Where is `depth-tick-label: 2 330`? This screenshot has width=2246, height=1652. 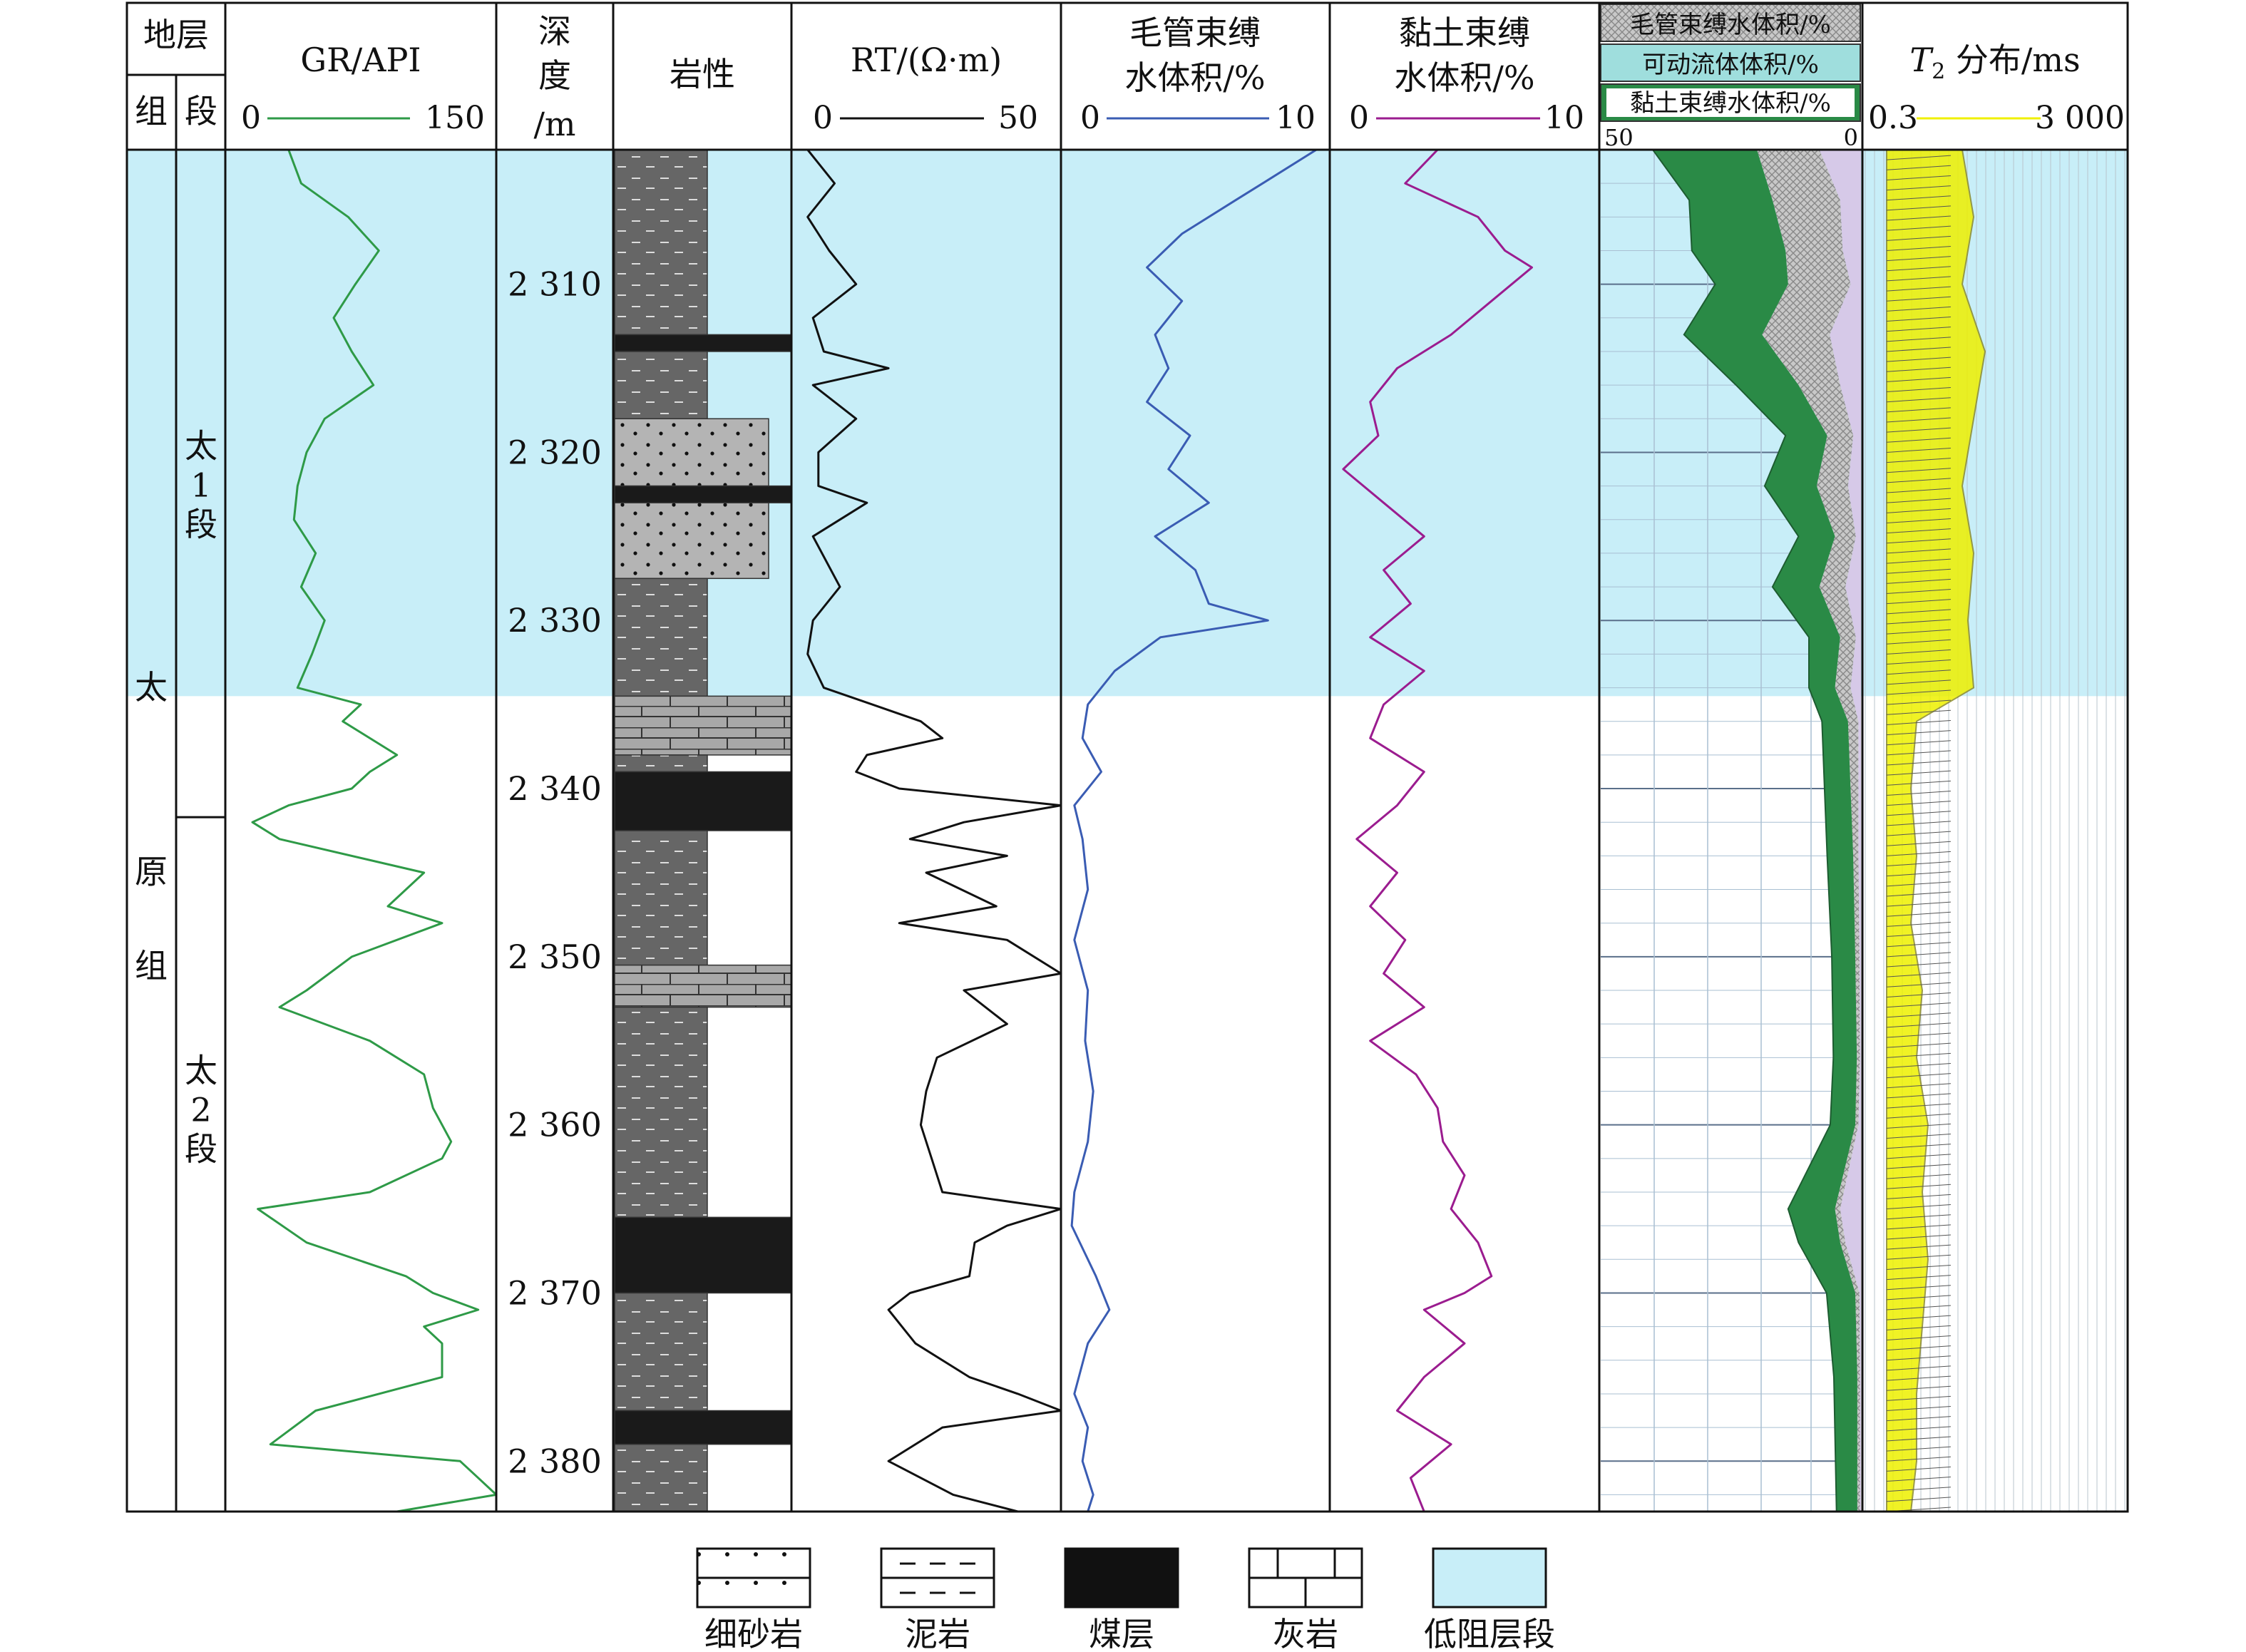
depth-tick-label: 2 330 is located at coordinates (555, 620).